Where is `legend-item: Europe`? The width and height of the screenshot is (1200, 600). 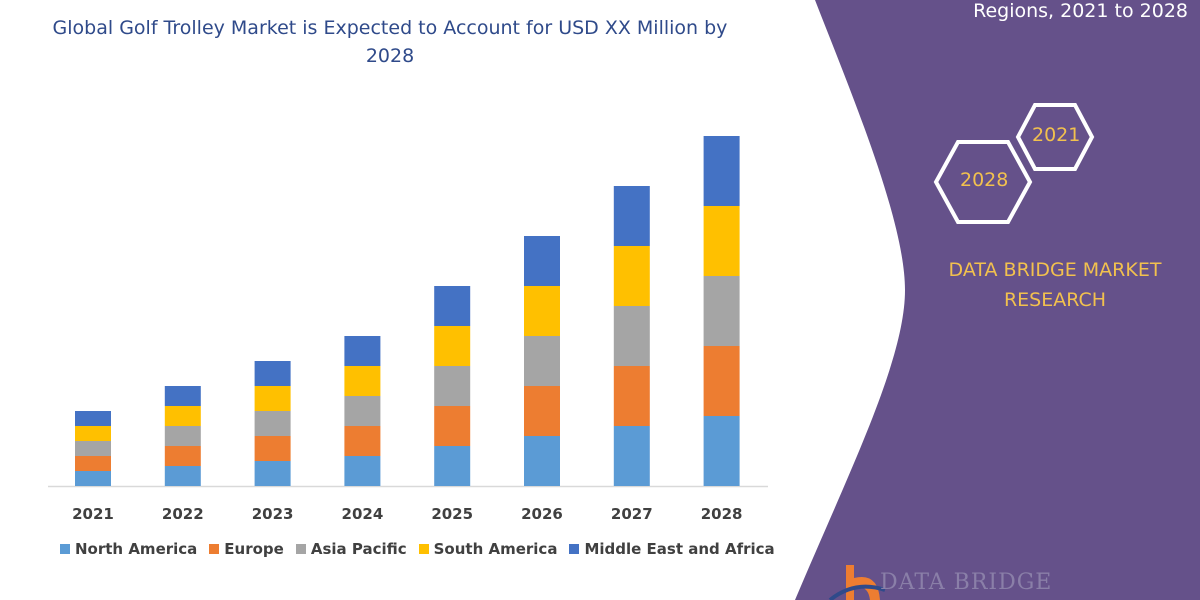 legend-item: Europe is located at coordinates (246, 549).